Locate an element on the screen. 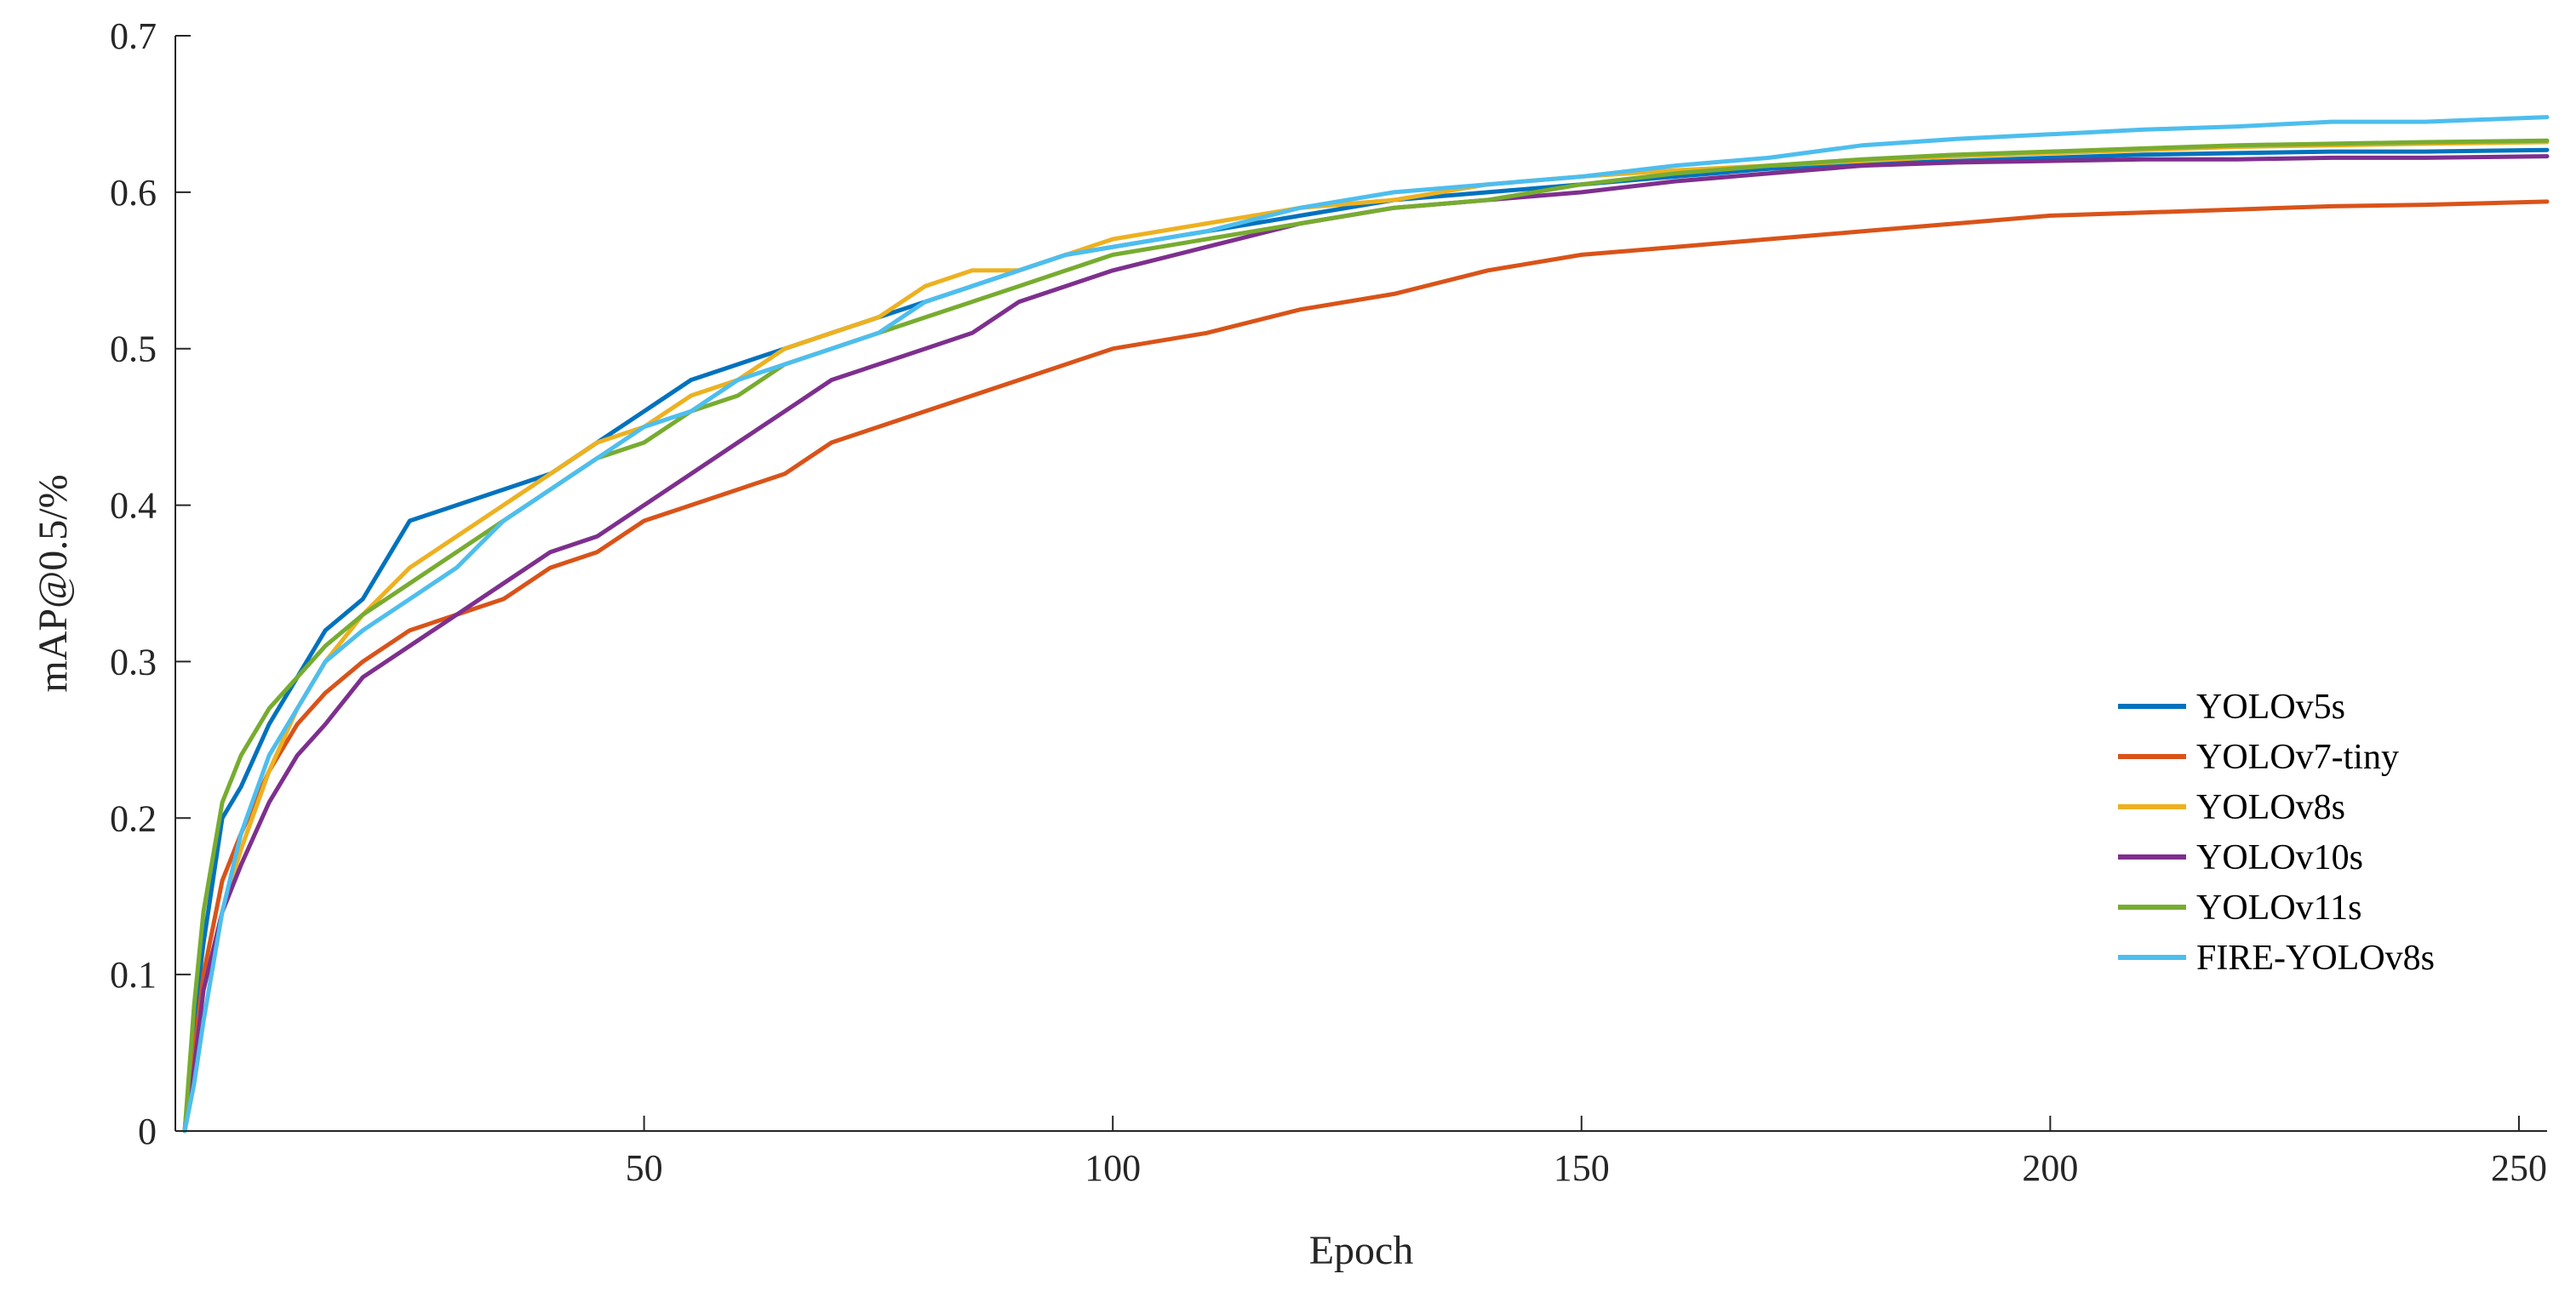 This screenshot has width=2576, height=1291. x-tick-label: 200 is located at coordinates (2050, 1168).